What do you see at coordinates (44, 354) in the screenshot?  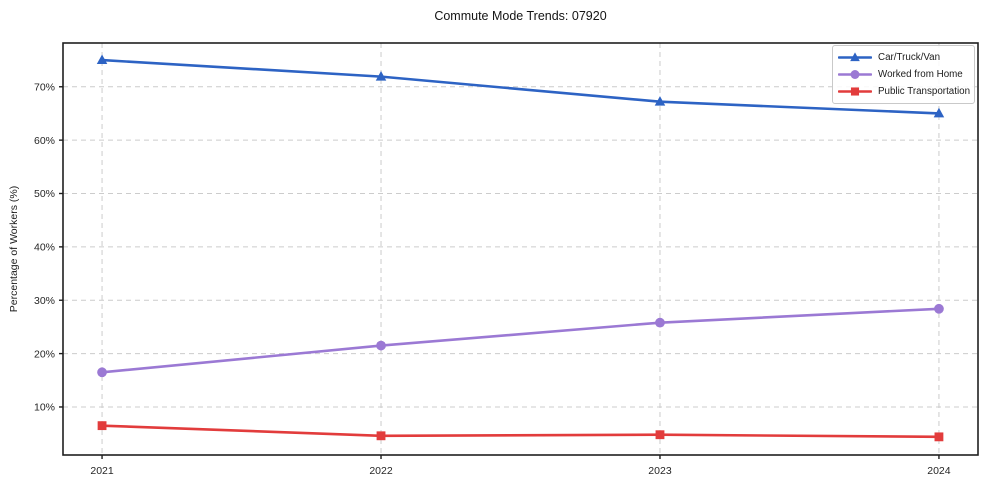 I see `y-tick-label: 20%` at bounding box center [44, 354].